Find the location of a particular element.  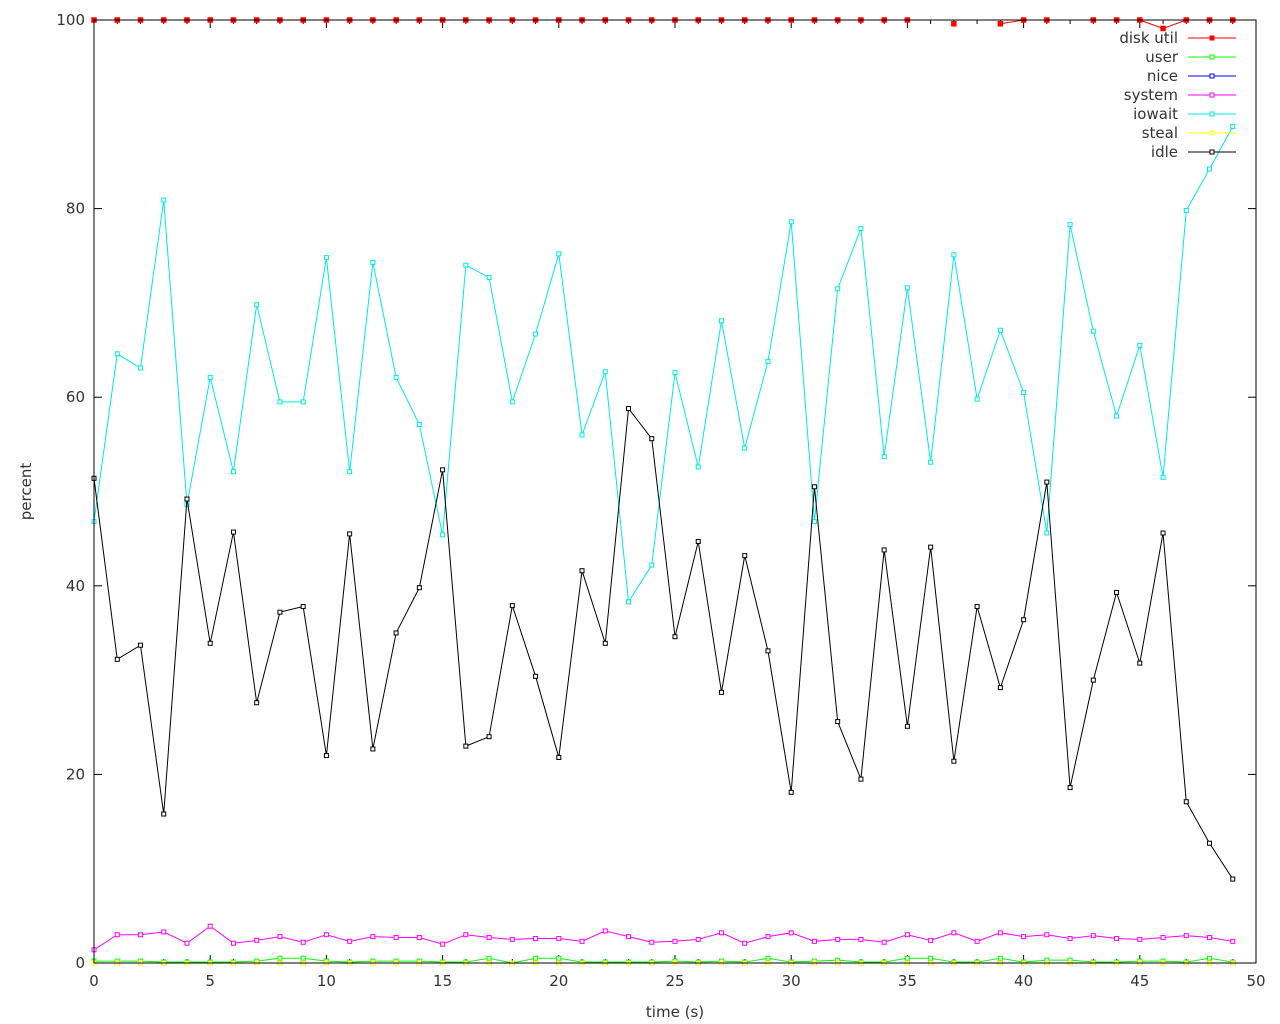

x-tick-label: 5 is located at coordinates (210, 981).